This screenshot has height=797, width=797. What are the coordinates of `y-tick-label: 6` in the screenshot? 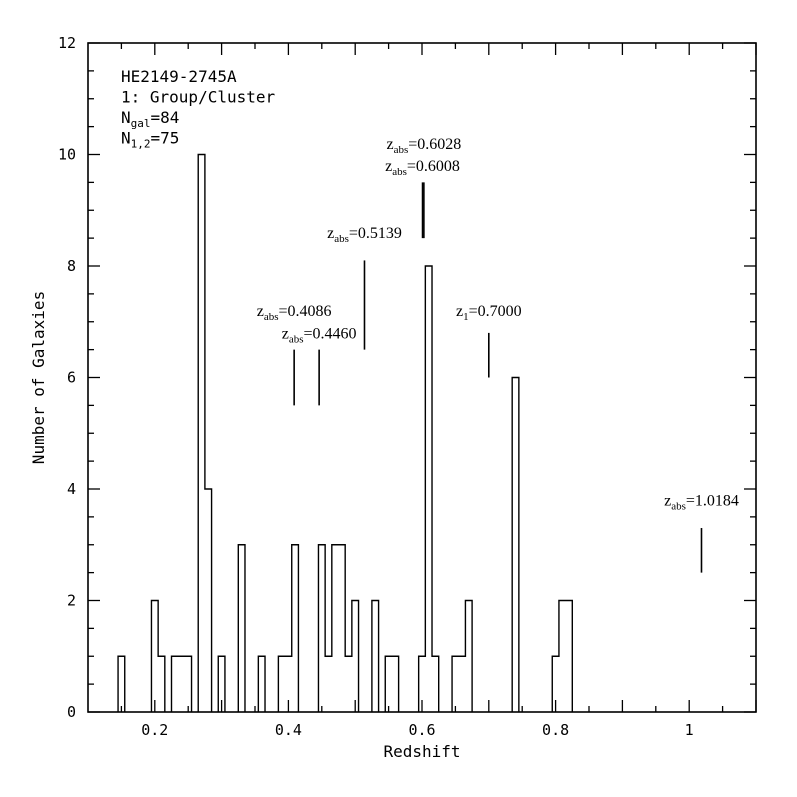 It's located at (71, 378).